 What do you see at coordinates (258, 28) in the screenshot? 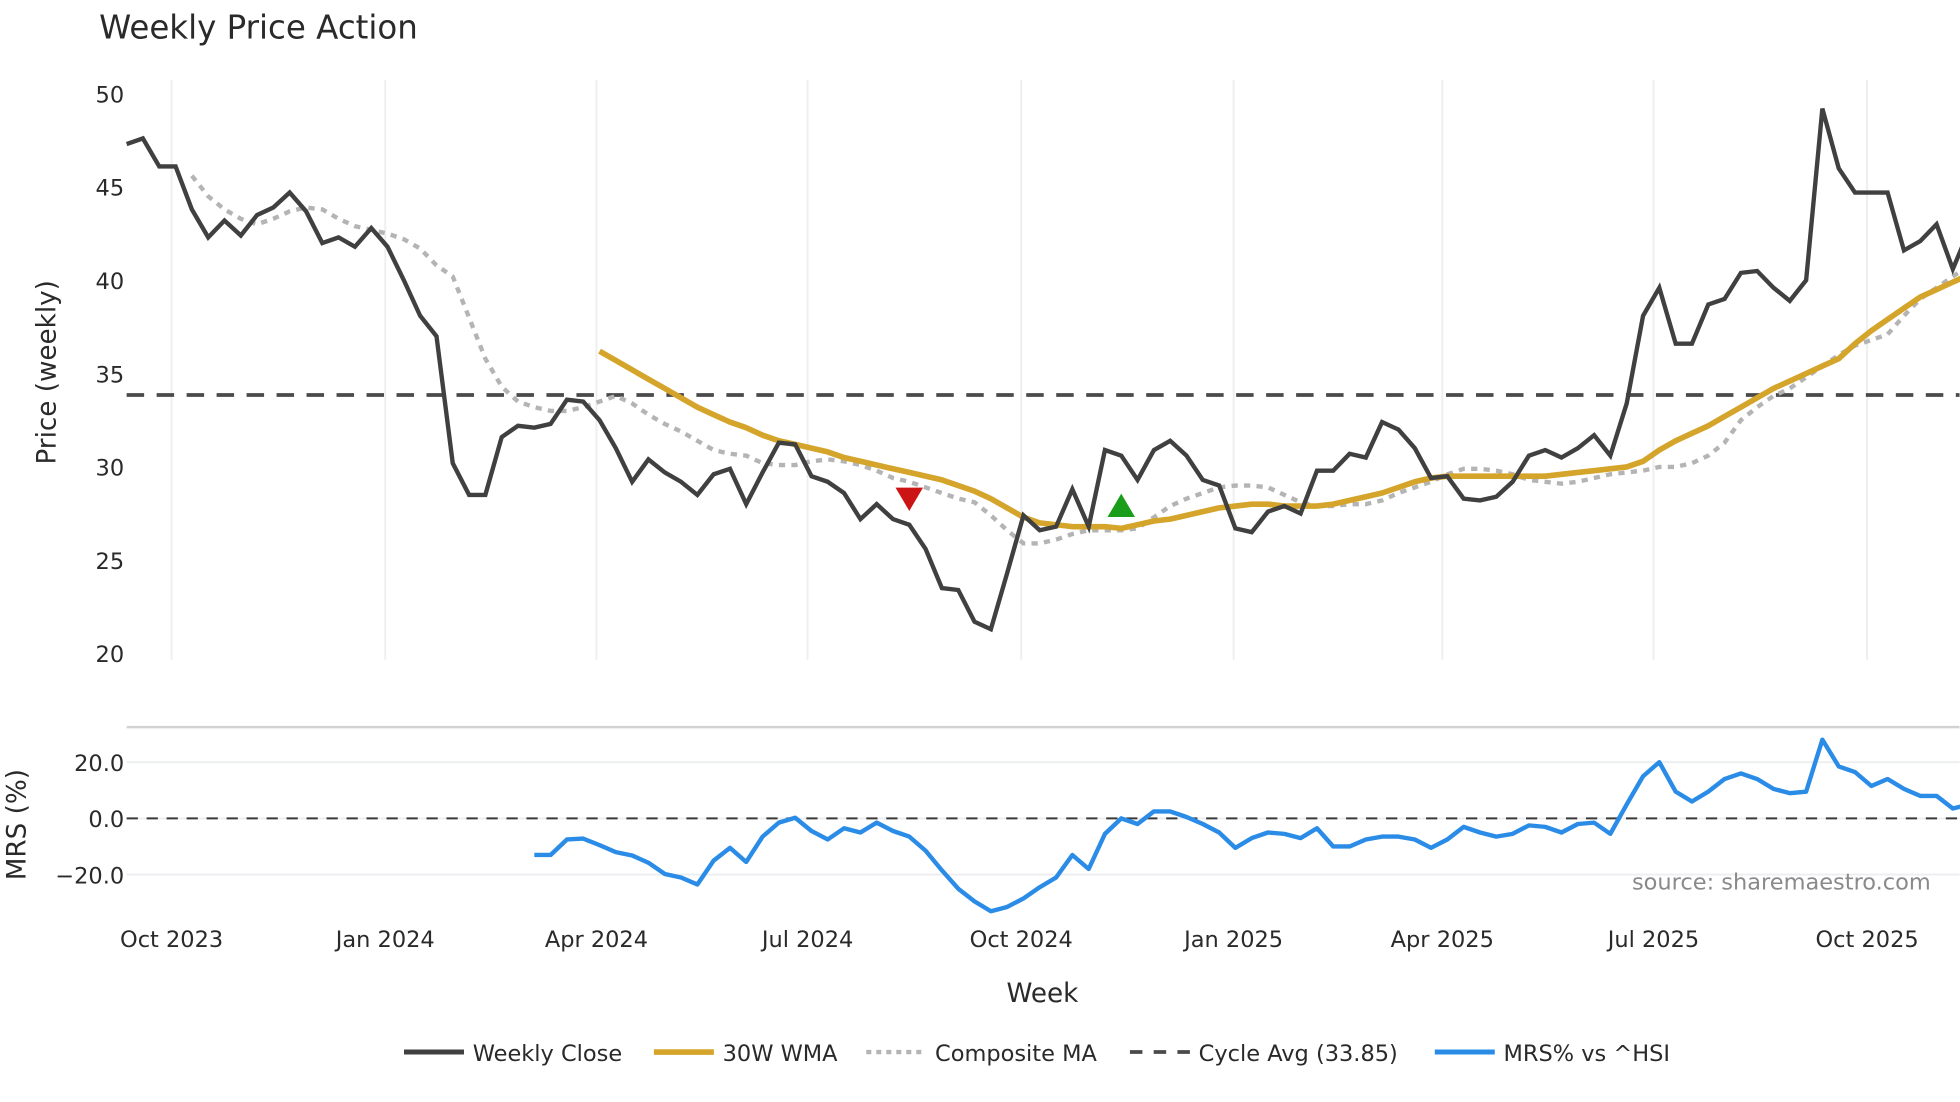
I see `chart-title: Weekly Price Action` at bounding box center [258, 28].